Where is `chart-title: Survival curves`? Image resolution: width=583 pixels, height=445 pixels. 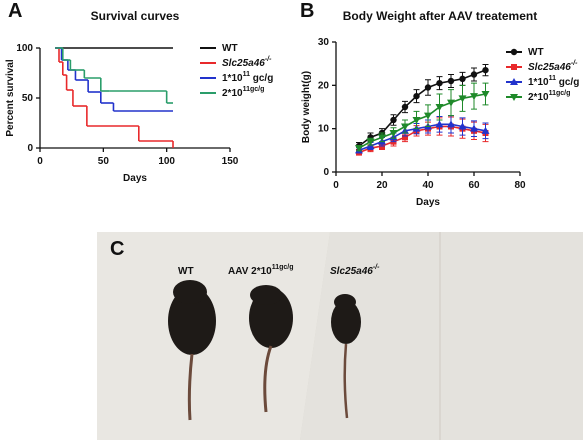
chart-title: Survival curves is located at coordinates (135, 16).